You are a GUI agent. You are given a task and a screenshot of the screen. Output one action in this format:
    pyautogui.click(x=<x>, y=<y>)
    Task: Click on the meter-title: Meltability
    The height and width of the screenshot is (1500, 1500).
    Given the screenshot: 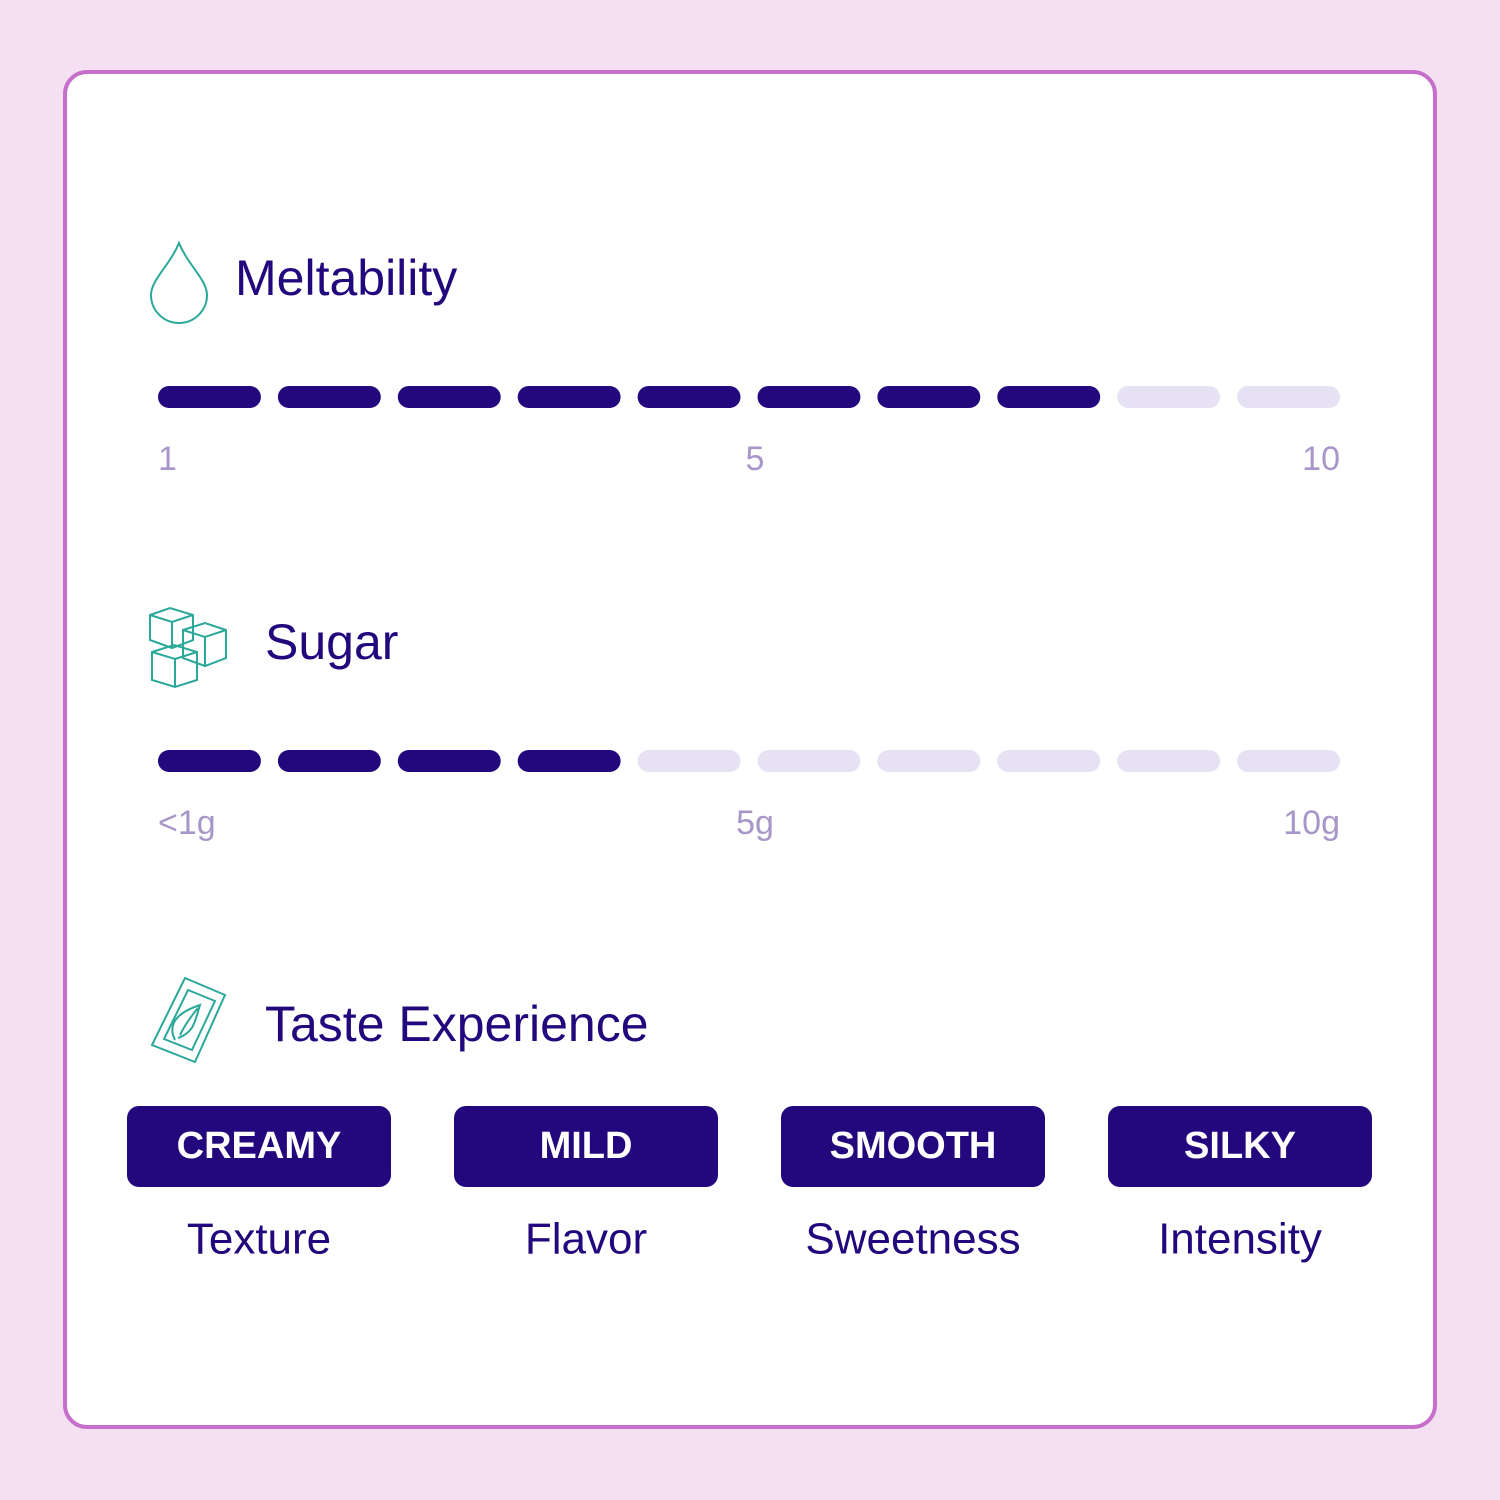 What is the action you would take?
    pyautogui.click(x=346, y=278)
    